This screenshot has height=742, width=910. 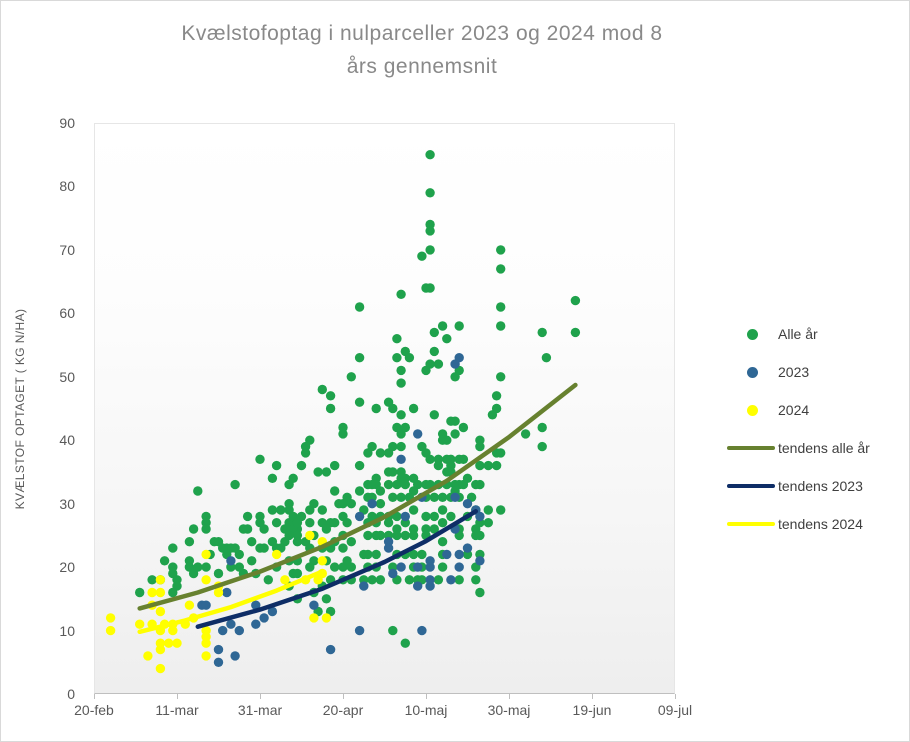 What do you see at coordinates (817, 410) in the screenshot?
I see `legend-item-2024: 2024` at bounding box center [817, 410].